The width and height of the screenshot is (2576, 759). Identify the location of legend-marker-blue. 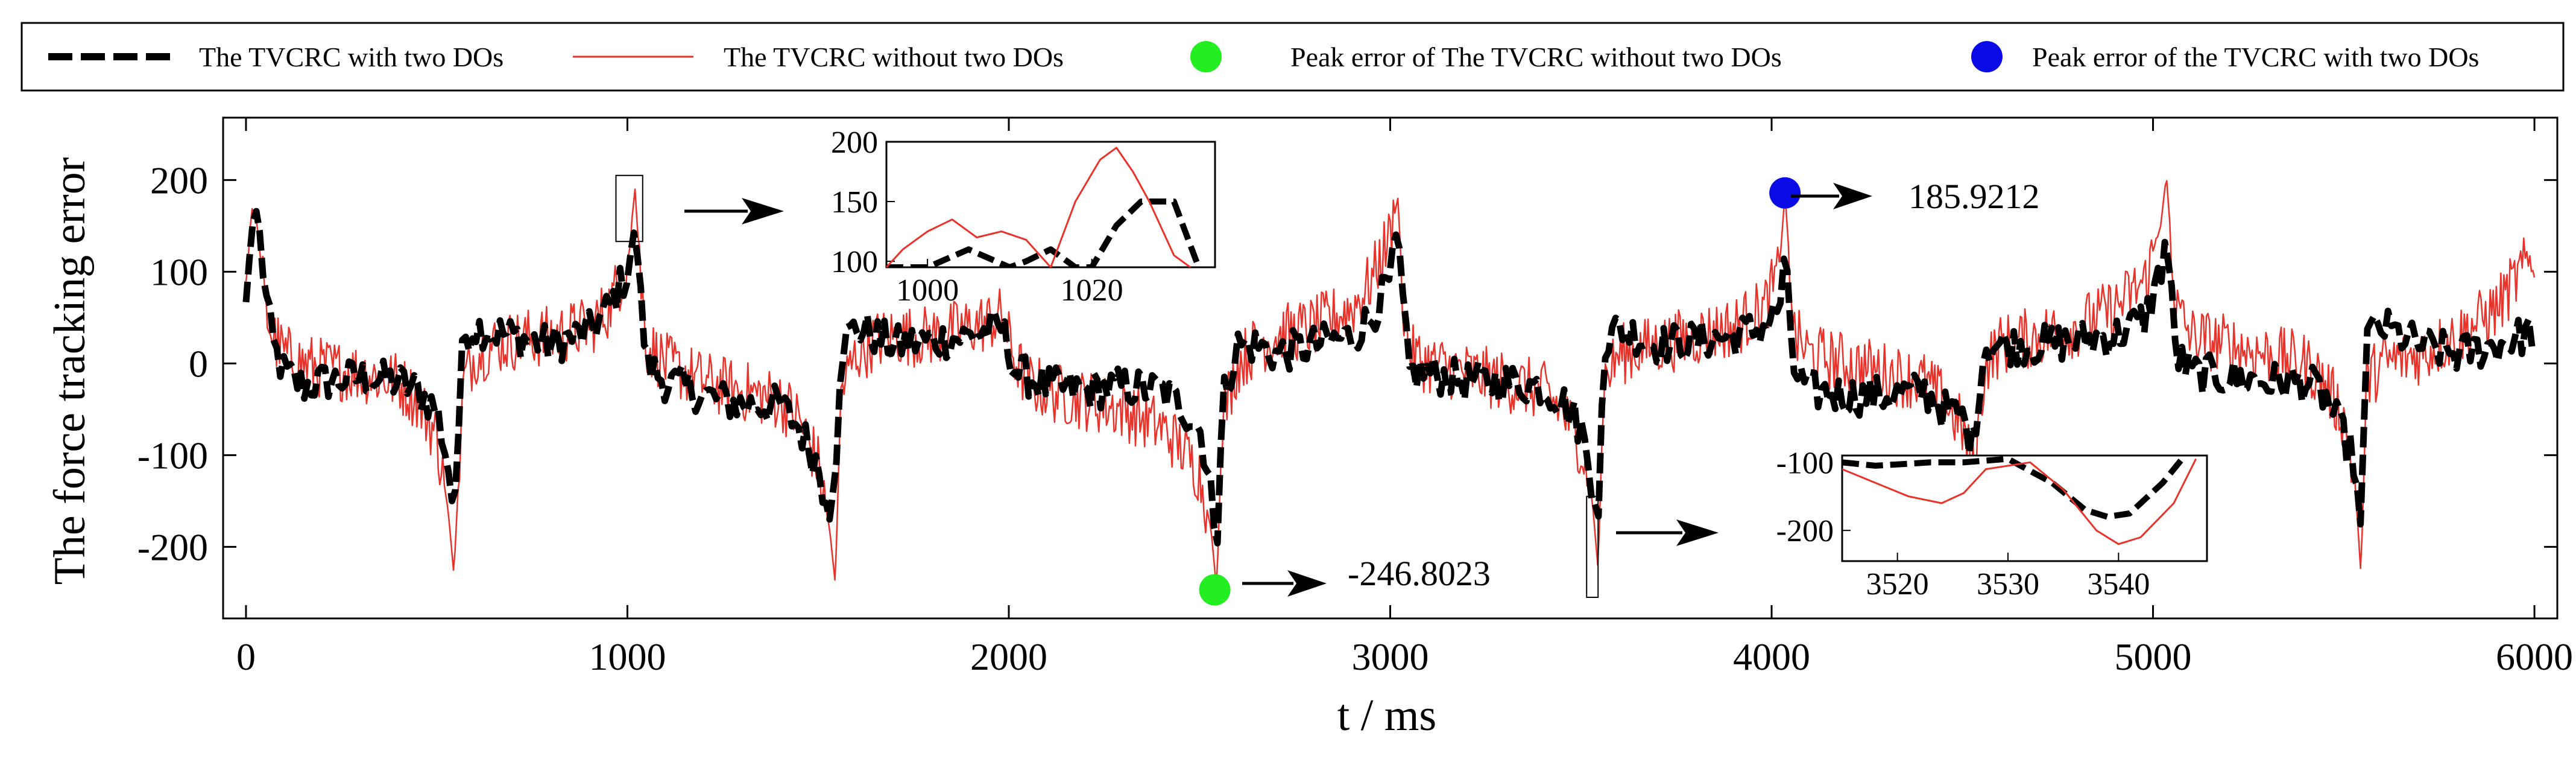
(1987, 57).